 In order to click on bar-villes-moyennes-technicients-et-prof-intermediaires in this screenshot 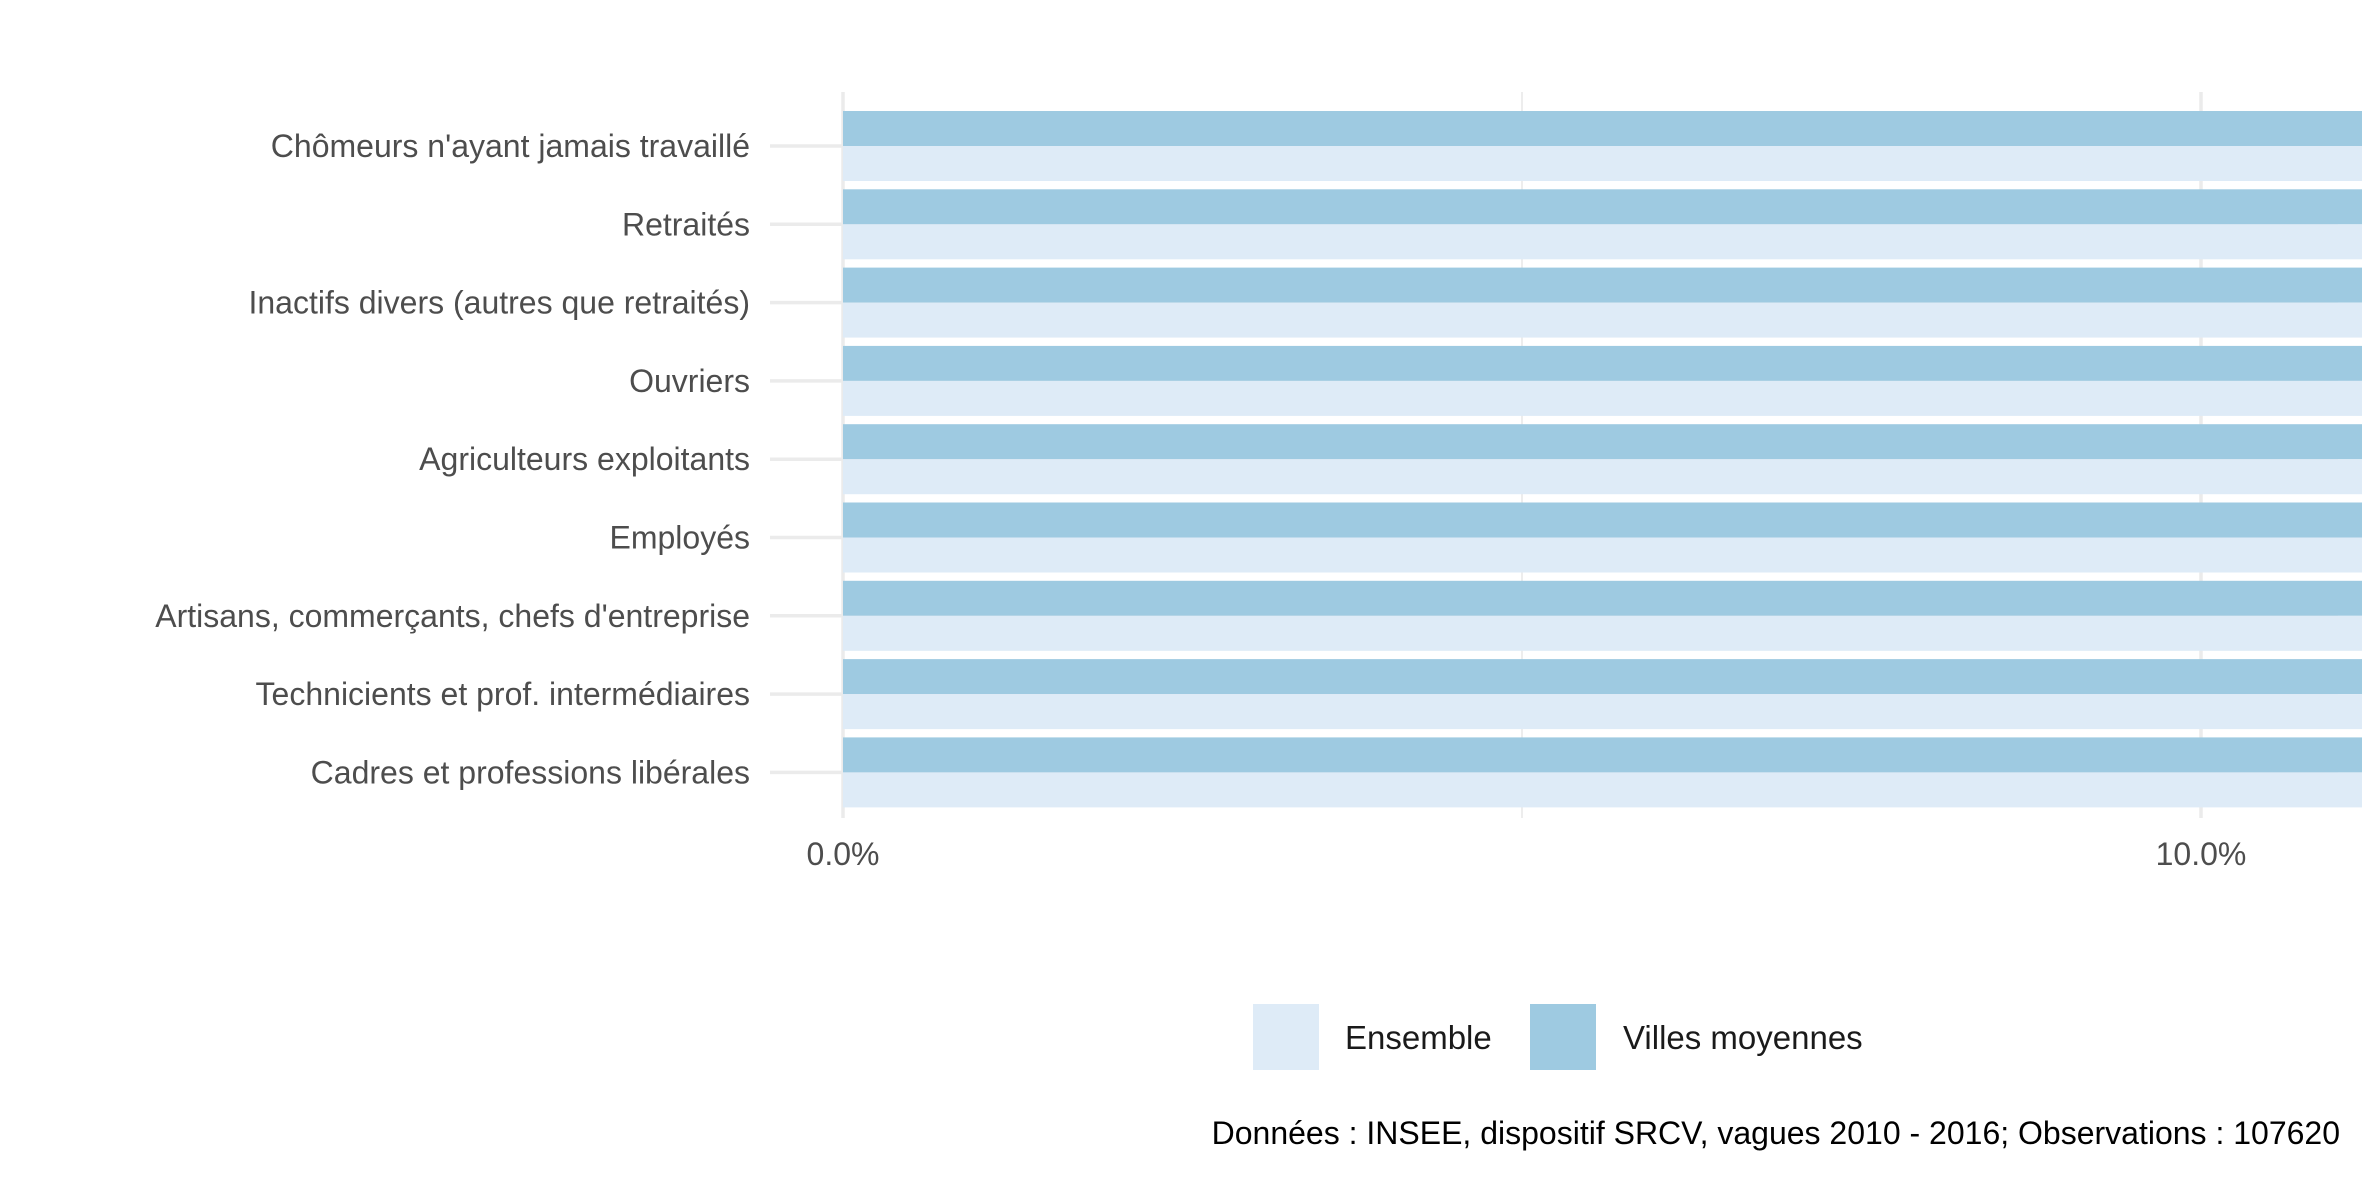, I will do `click(1602, 677)`.